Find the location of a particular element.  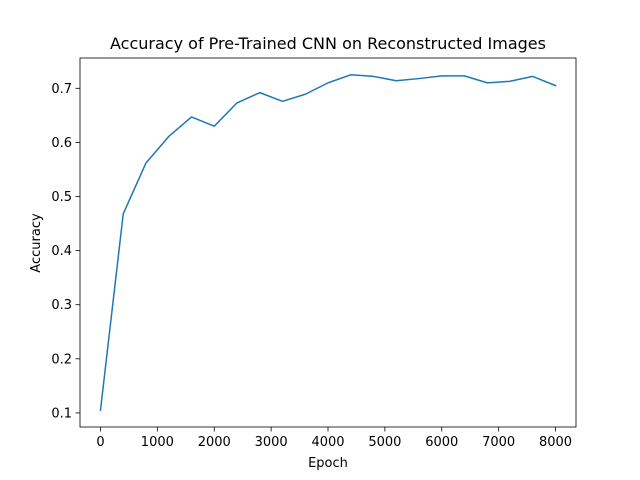

y-tick-label: 0.6 is located at coordinates (61, 143).